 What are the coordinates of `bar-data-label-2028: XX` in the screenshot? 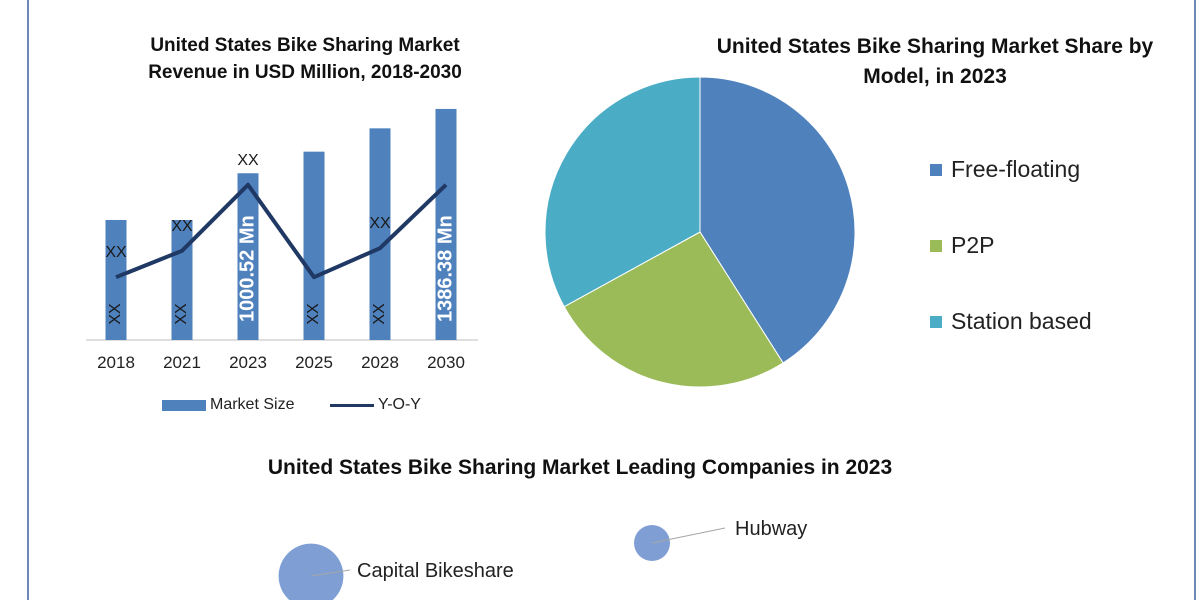 It's located at (379, 314).